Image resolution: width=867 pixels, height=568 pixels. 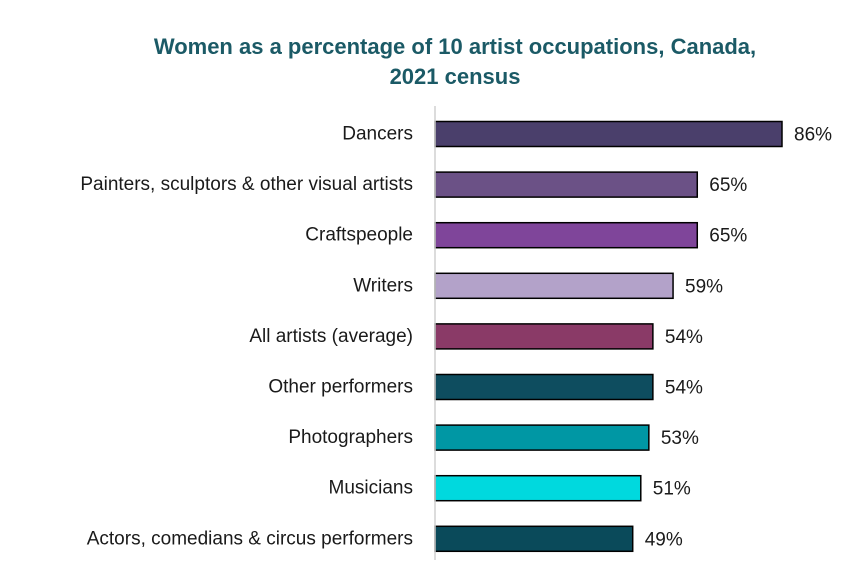 I want to click on category-label: Actors, comedians & circus performers, so click(x=250, y=538).